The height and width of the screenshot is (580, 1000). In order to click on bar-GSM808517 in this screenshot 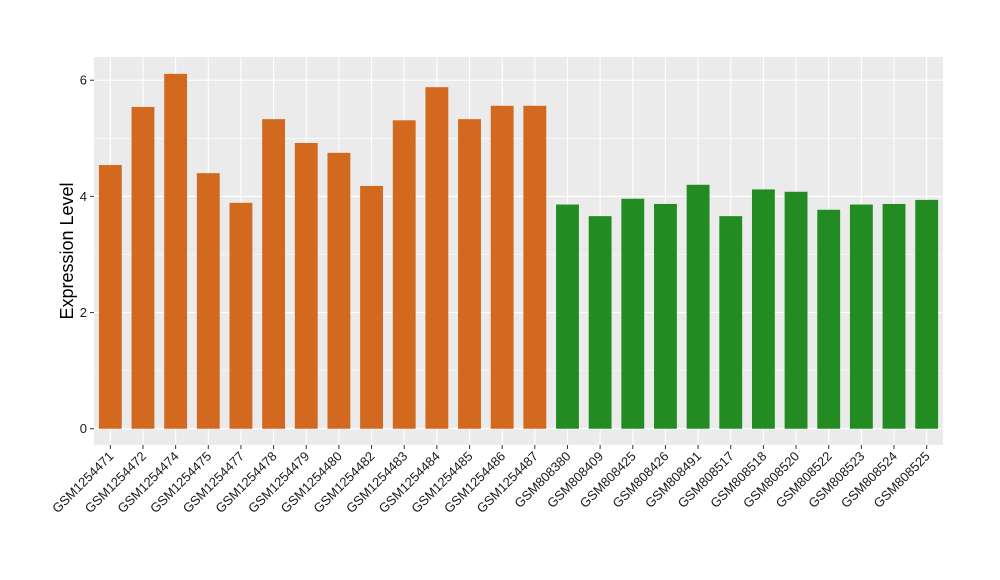, I will do `click(731, 322)`.